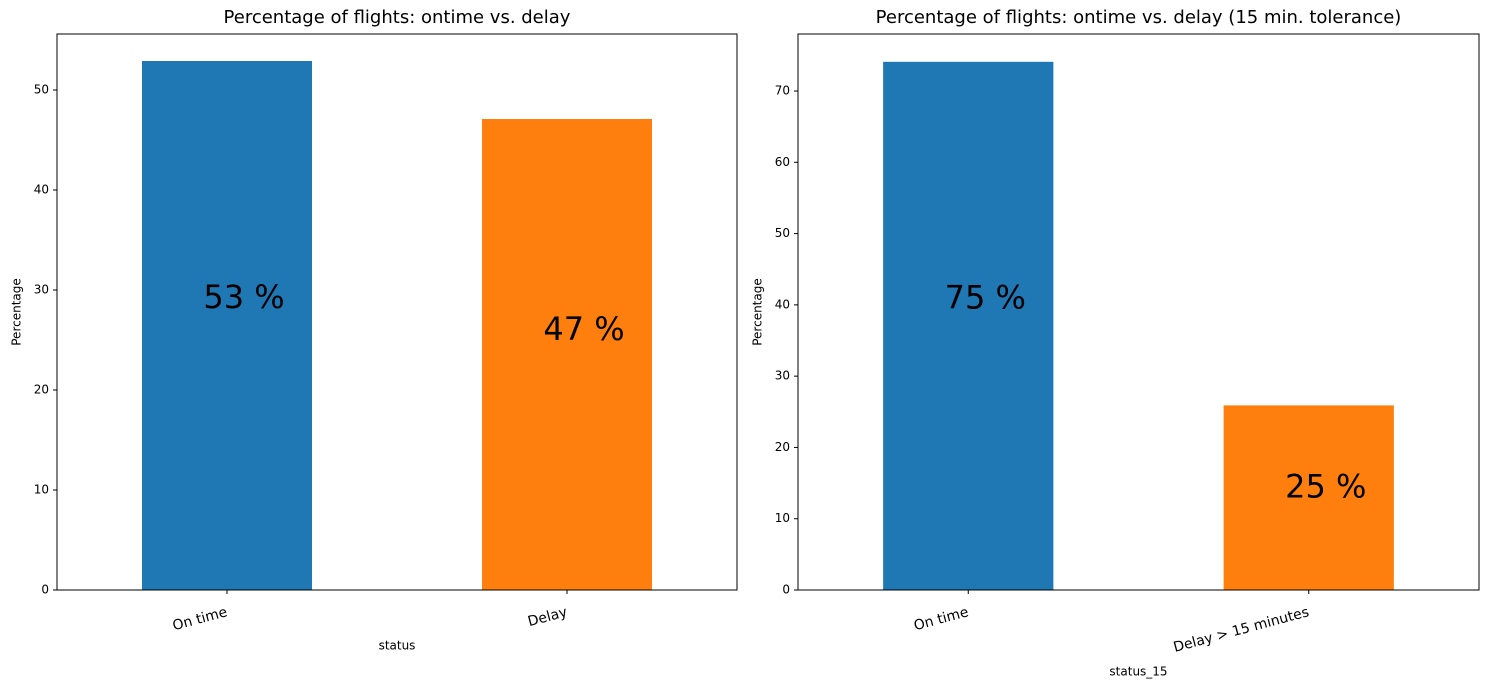 The height and width of the screenshot is (690, 1489). What do you see at coordinates (547, 617) in the screenshot?
I see `x-tick-label: Delay` at bounding box center [547, 617].